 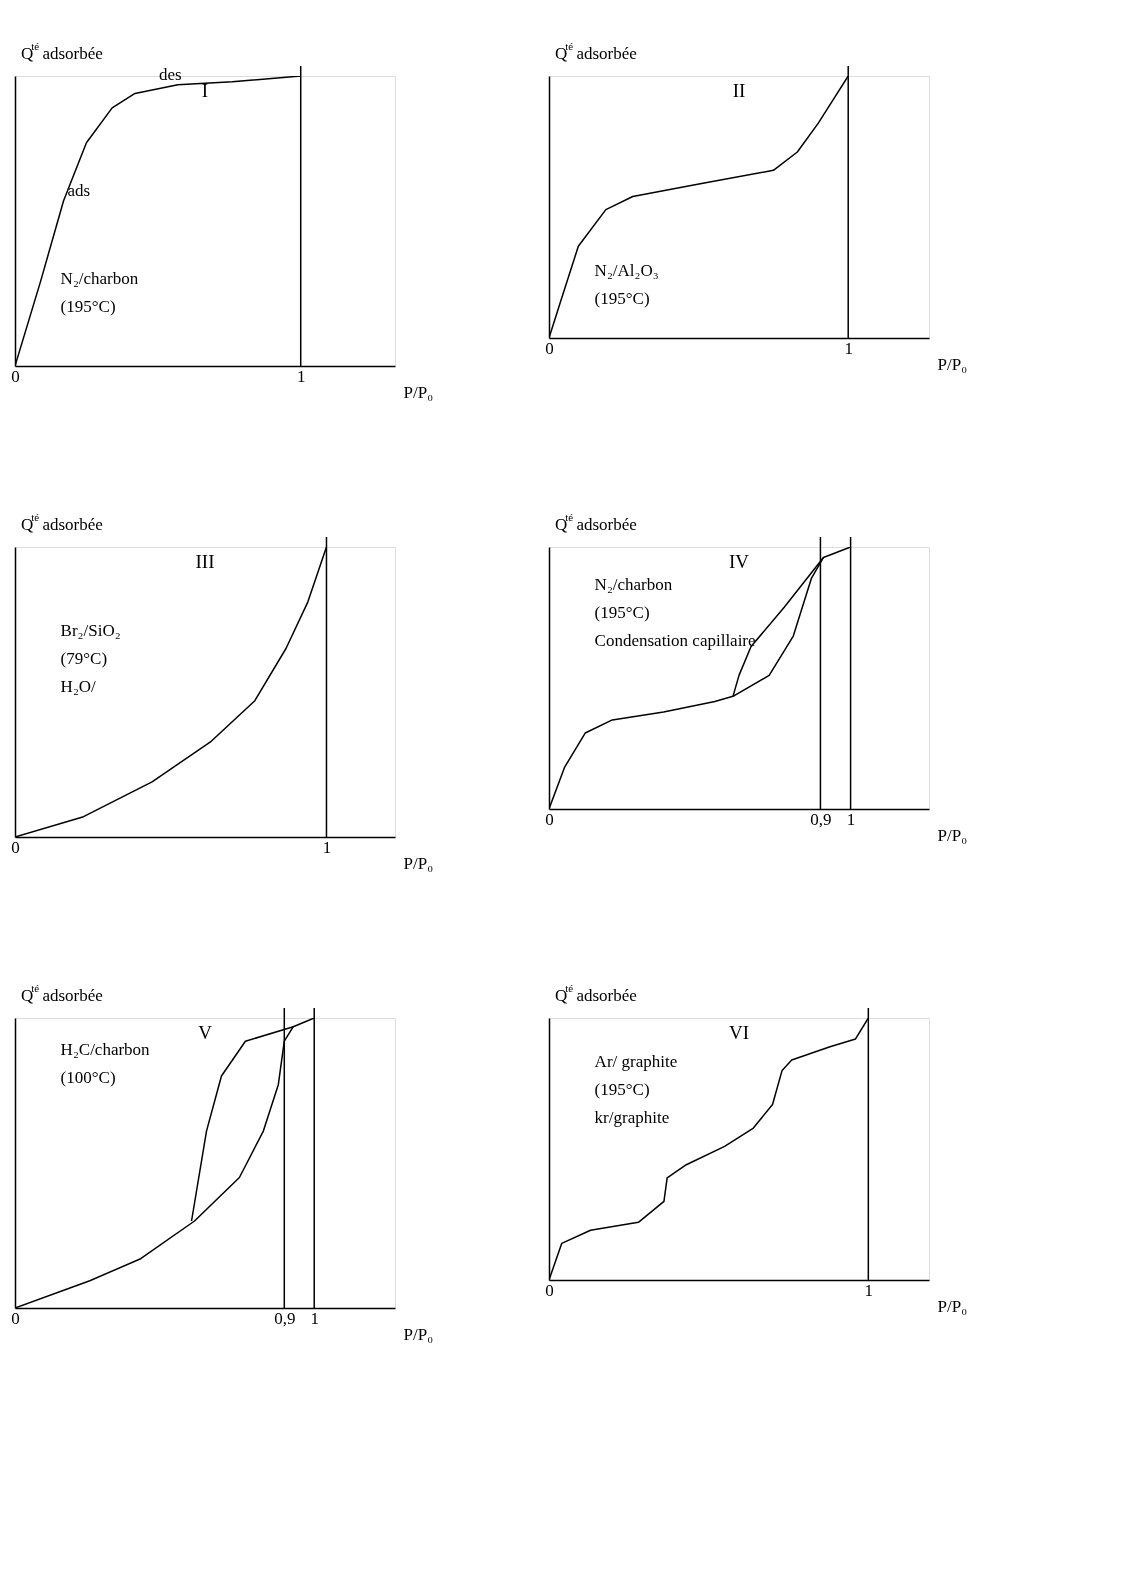 I want to click on annotation: (79°C), so click(x=84, y=659).